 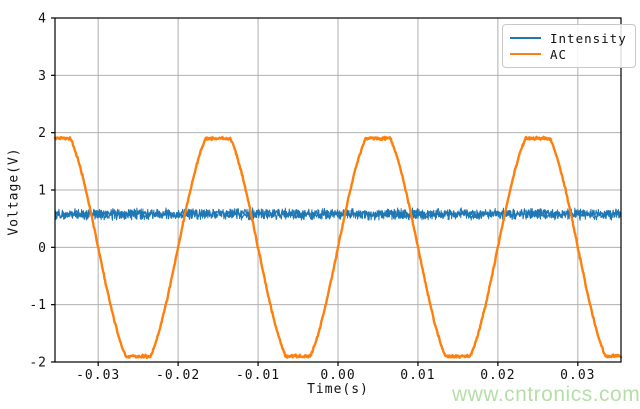 What do you see at coordinates (337, 375) in the screenshot?
I see `x-tick-label: 0.00` at bounding box center [337, 375].